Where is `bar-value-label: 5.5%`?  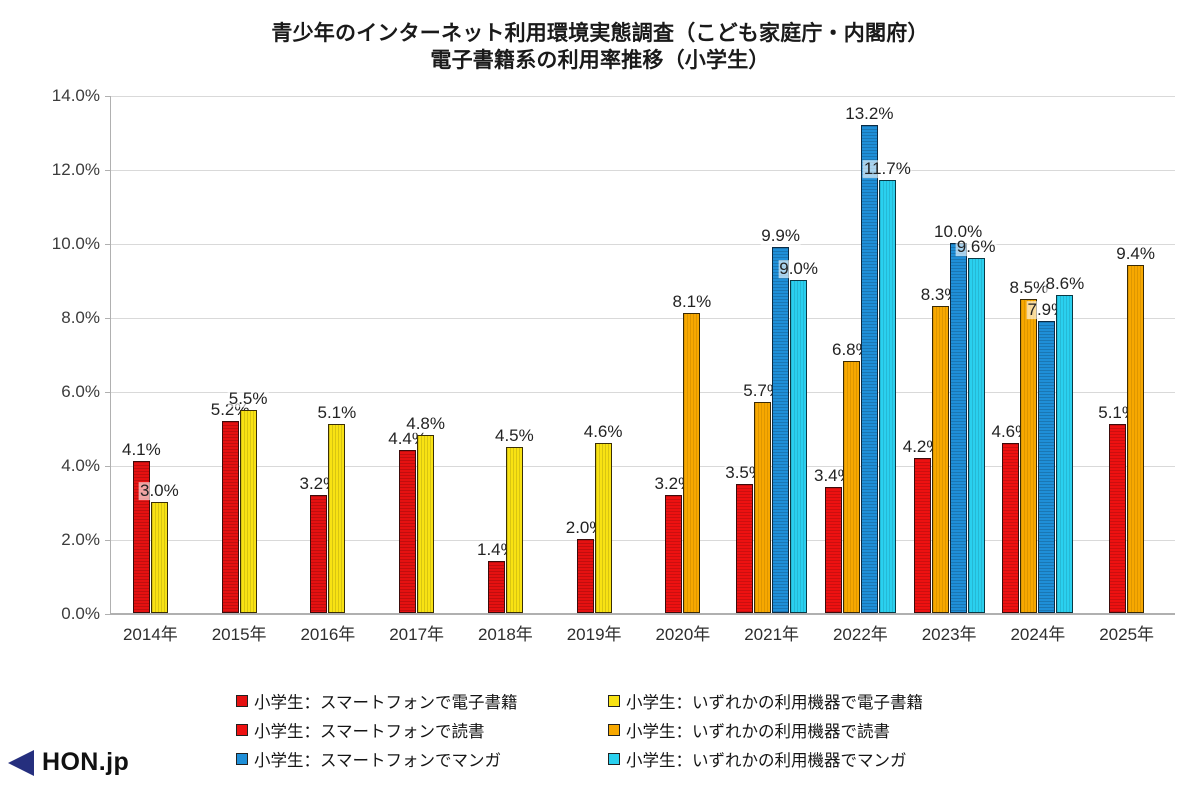 bar-value-label: 5.5% is located at coordinates (248, 398).